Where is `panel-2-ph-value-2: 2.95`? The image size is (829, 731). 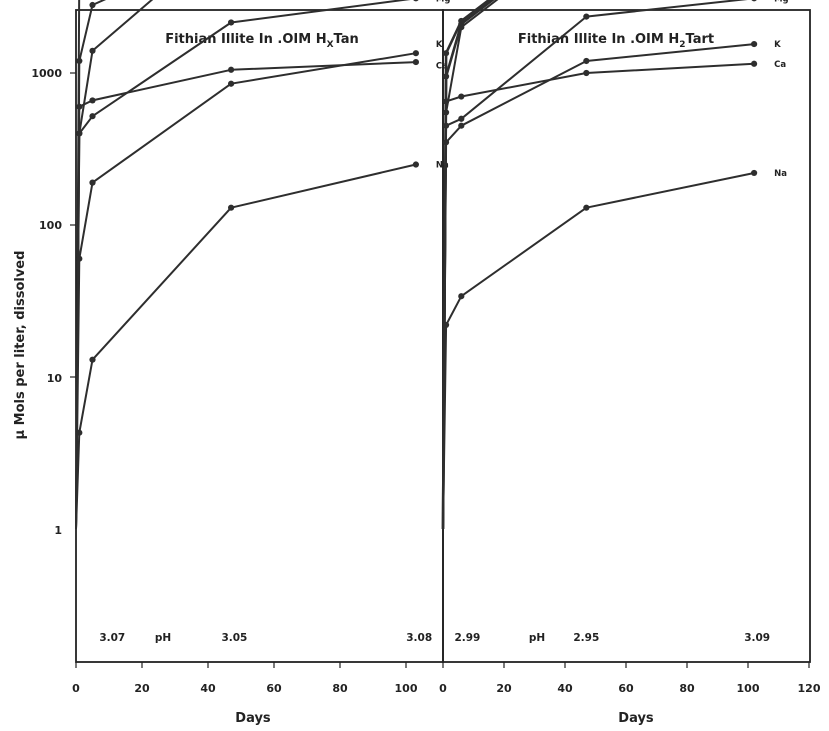
panel-2-ph-value-2: 2.95 is located at coordinates (586, 638).